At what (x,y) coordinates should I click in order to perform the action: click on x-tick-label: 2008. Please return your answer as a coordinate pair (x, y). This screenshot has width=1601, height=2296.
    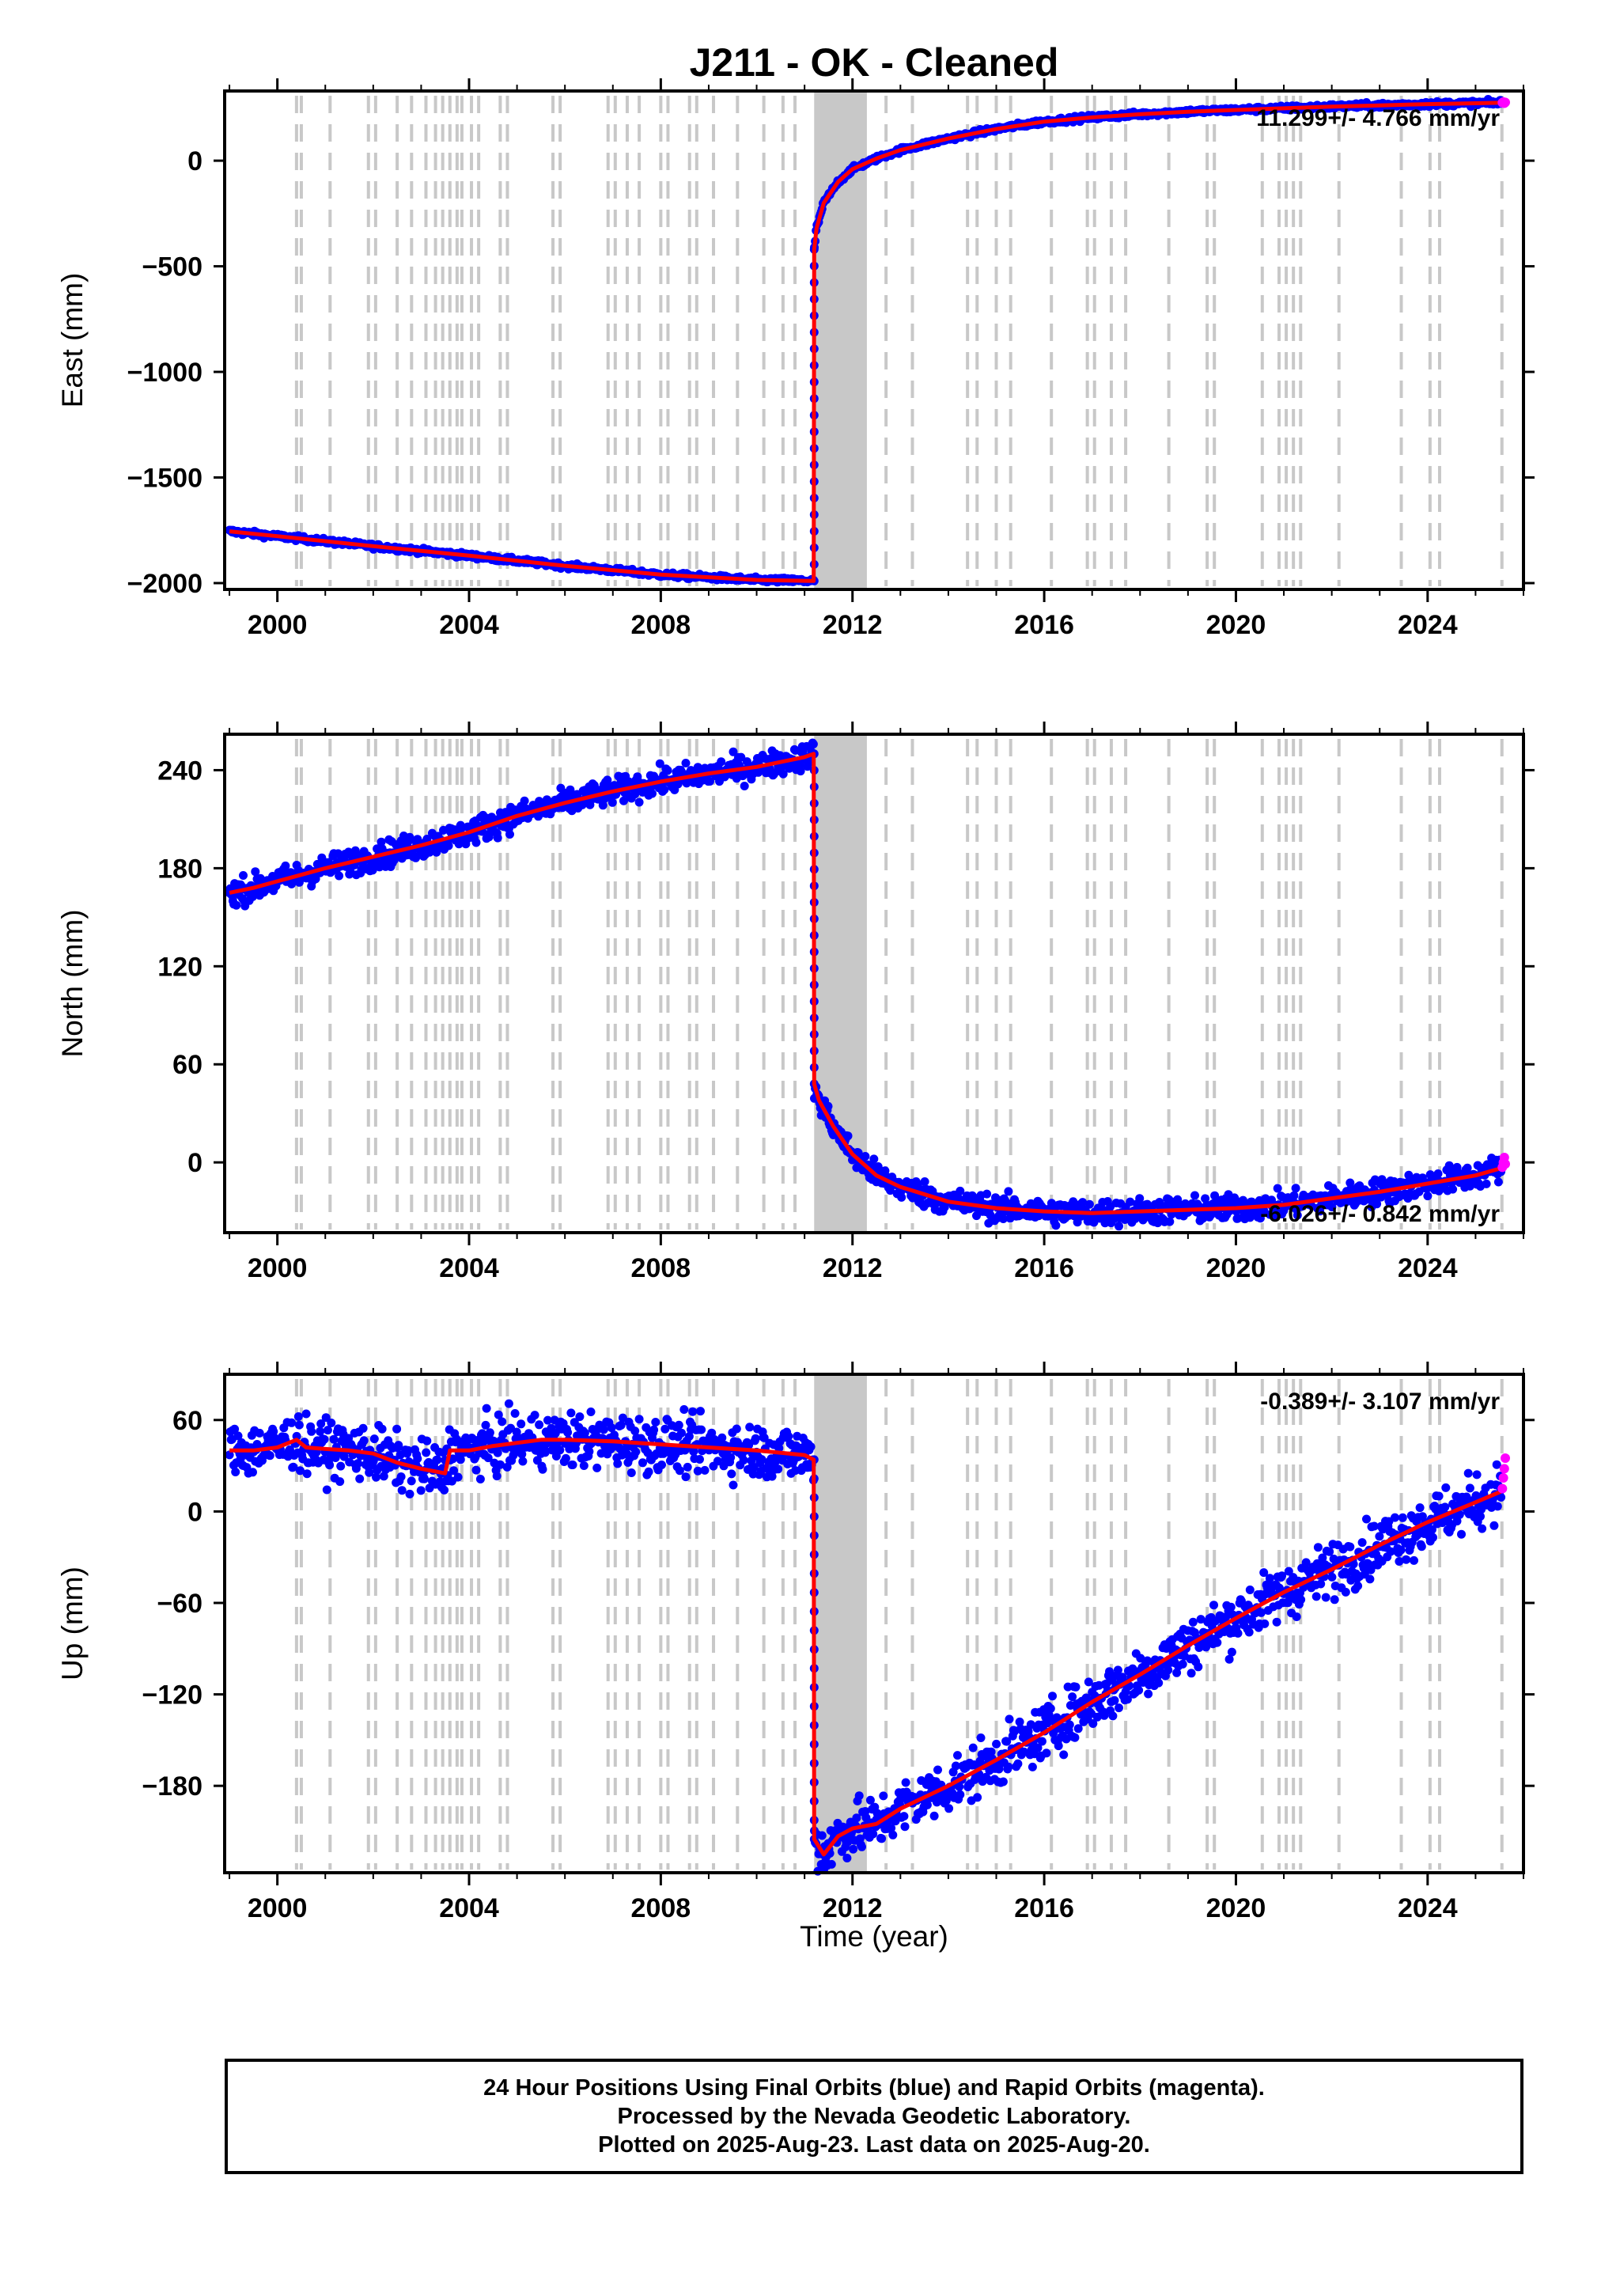
    Looking at the image, I should click on (661, 625).